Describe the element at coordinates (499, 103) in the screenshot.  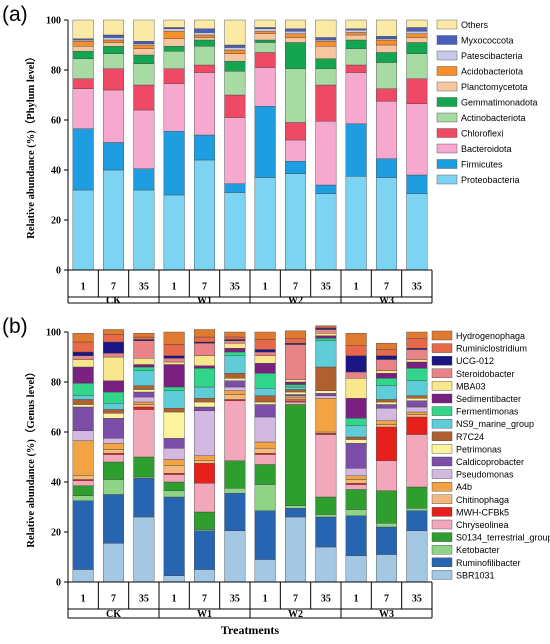
I see `legend-label: Gemmatimonadota` at that location.